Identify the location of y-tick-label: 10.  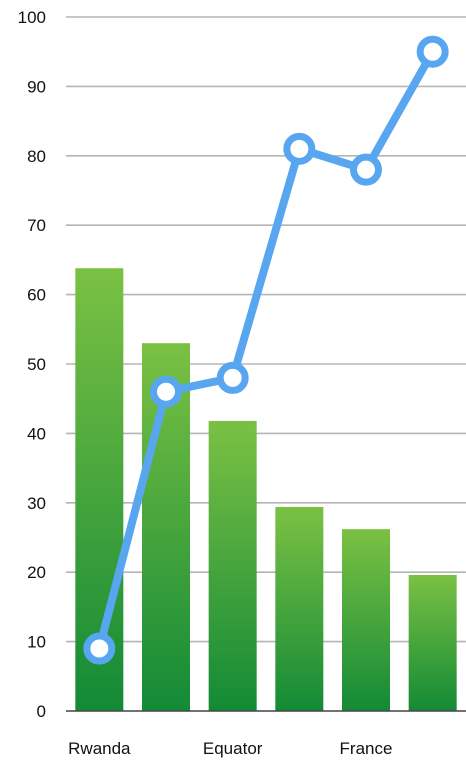
(36, 642).